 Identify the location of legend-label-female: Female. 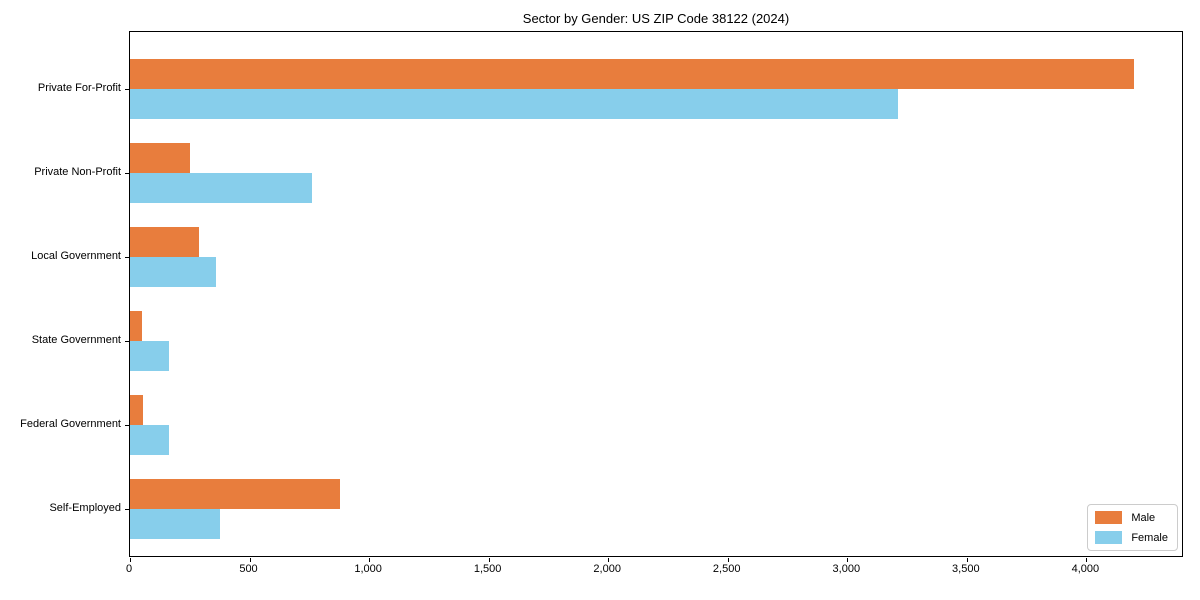
(1149, 537).